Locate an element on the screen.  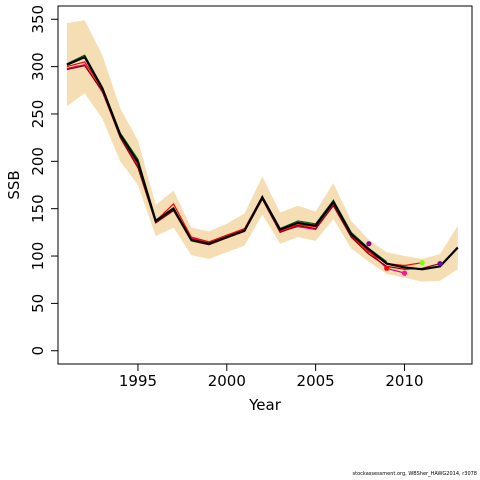
x-tick-label-2005: 2005 is located at coordinates (316, 381).